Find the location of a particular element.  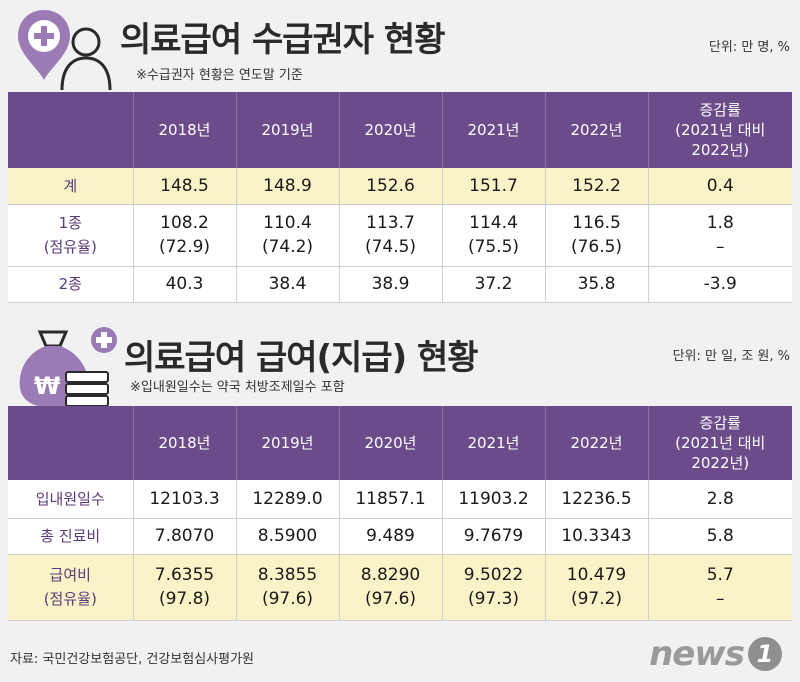

value-cell: 9.7679 is located at coordinates (493, 536).